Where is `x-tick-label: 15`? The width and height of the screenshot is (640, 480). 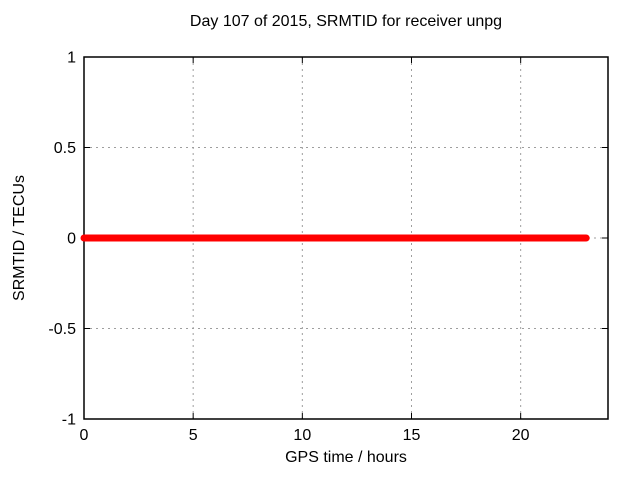 x-tick-label: 15 is located at coordinates (412, 435).